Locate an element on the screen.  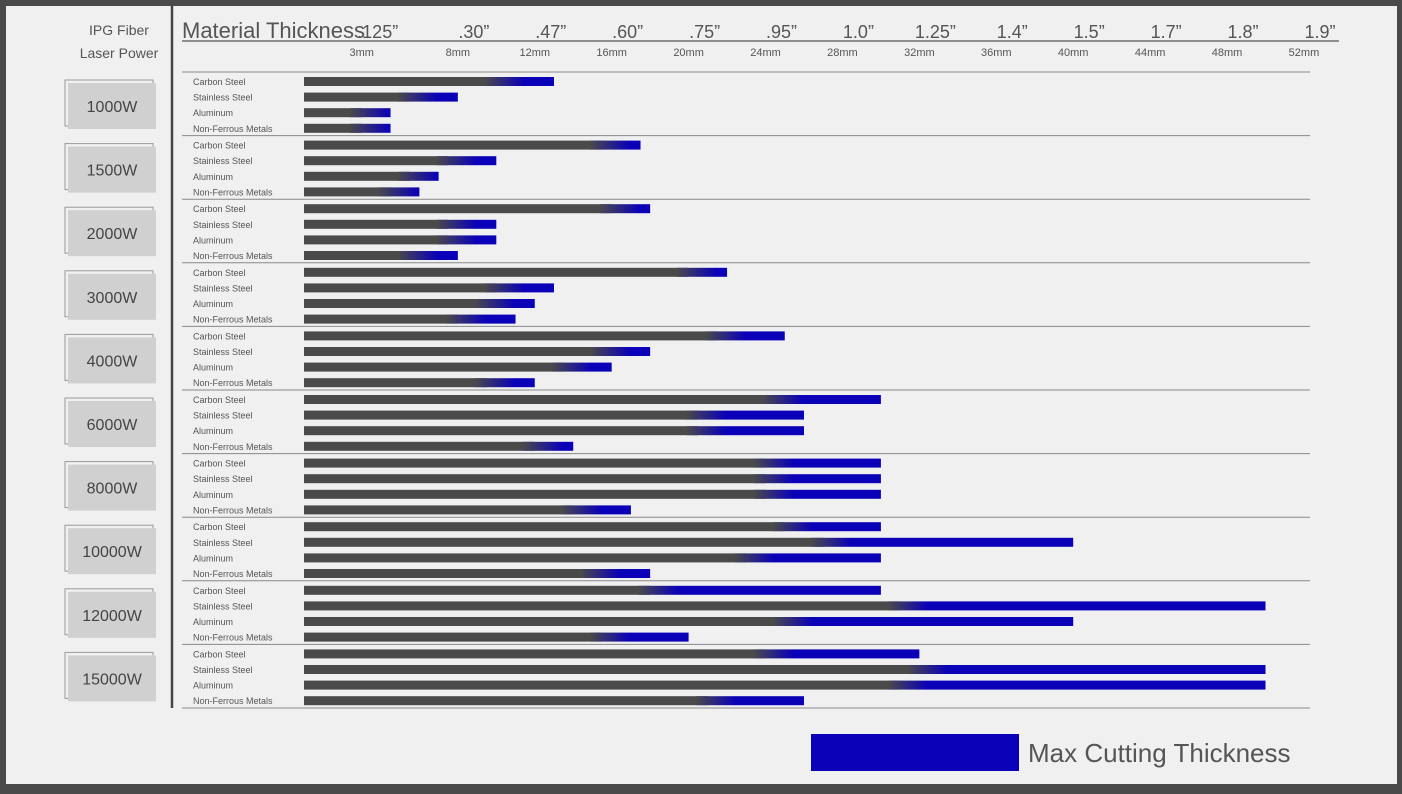
power-label: 1500W is located at coordinates (113, 171).